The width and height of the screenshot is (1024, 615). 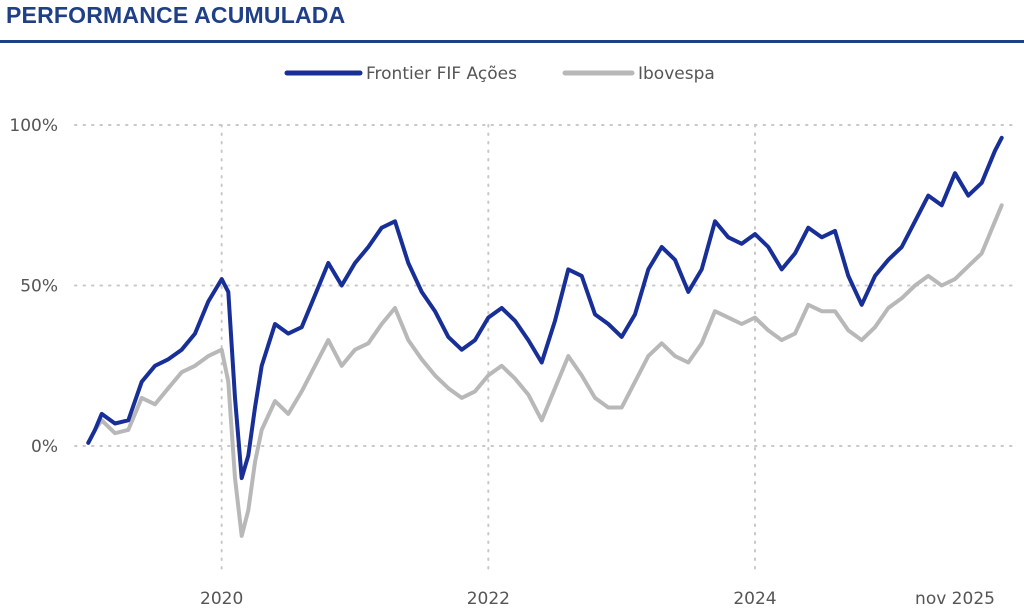 I want to click on x-tick-label: nov 2025, so click(x=955, y=599).